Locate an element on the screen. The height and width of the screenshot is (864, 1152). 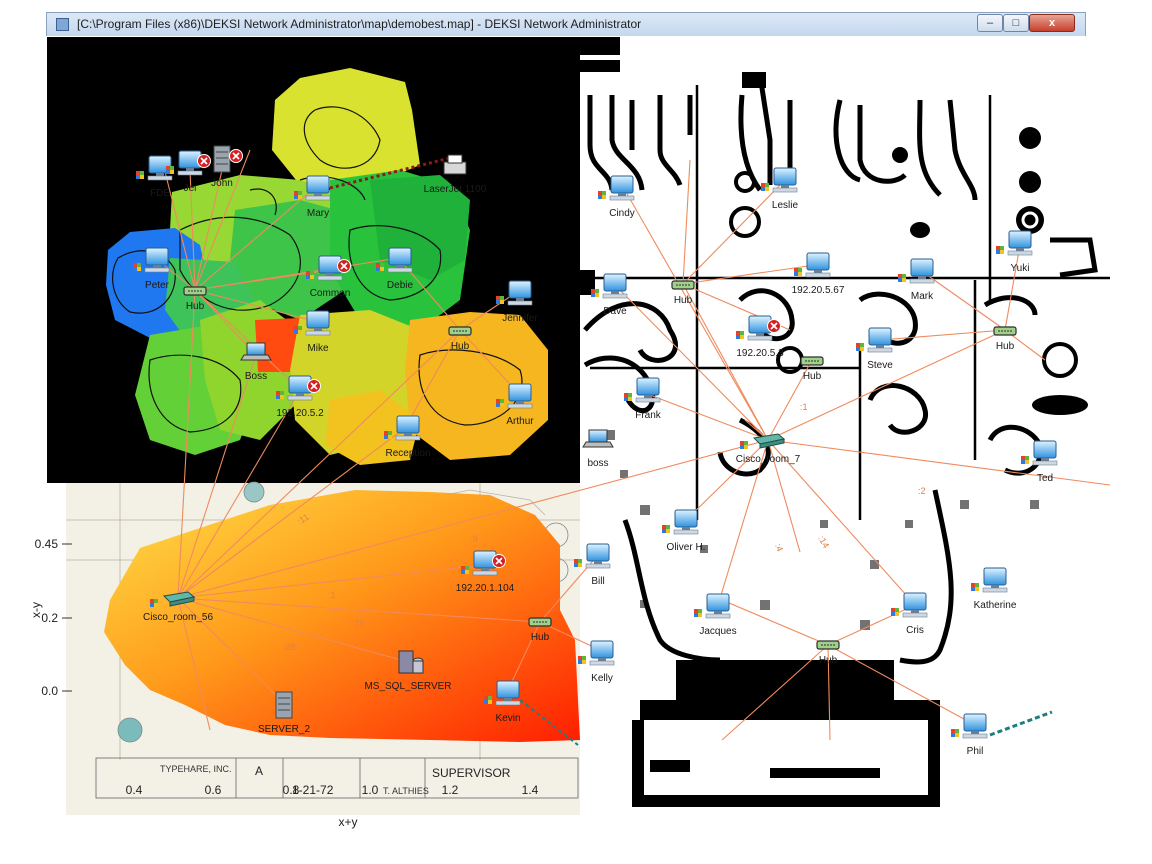
device-node: Steve is located at coordinates (874, 349).